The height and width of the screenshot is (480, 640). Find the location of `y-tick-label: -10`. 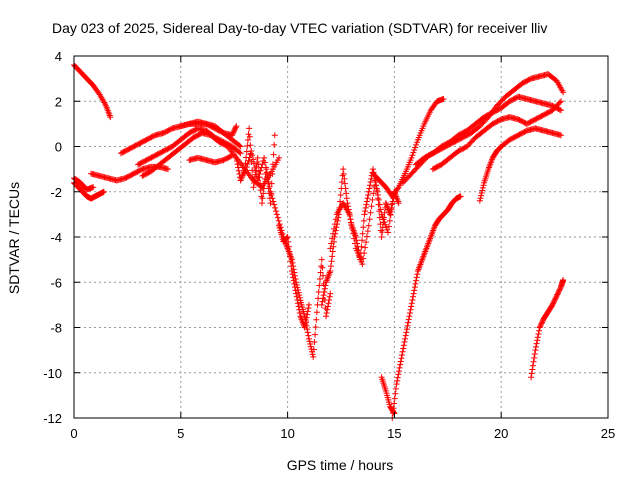

y-tick-label: -10 is located at coordinates (52, 373).